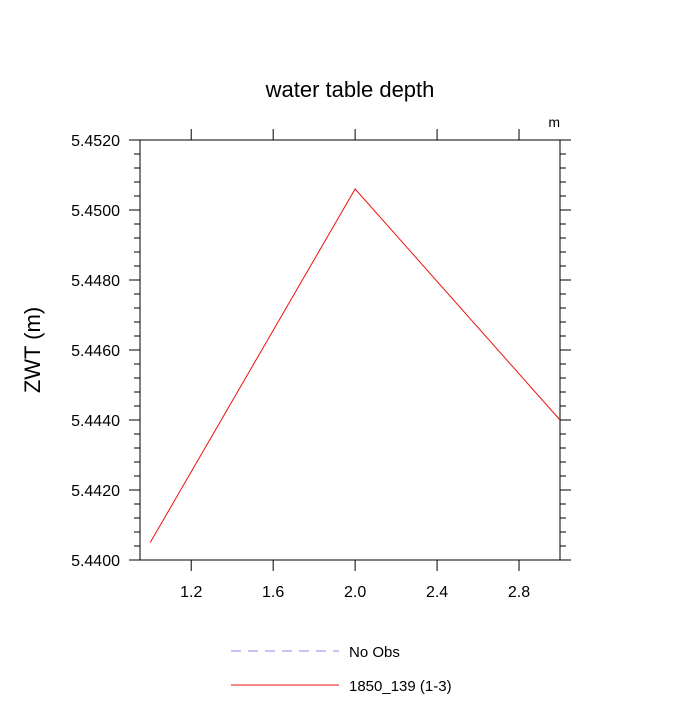 Image resolution: width=700 pixels, height=705 pixels. Describe the element at coordinates (519, 592) in the screenshot. I see `x-tick-label: 2.8` at that location.